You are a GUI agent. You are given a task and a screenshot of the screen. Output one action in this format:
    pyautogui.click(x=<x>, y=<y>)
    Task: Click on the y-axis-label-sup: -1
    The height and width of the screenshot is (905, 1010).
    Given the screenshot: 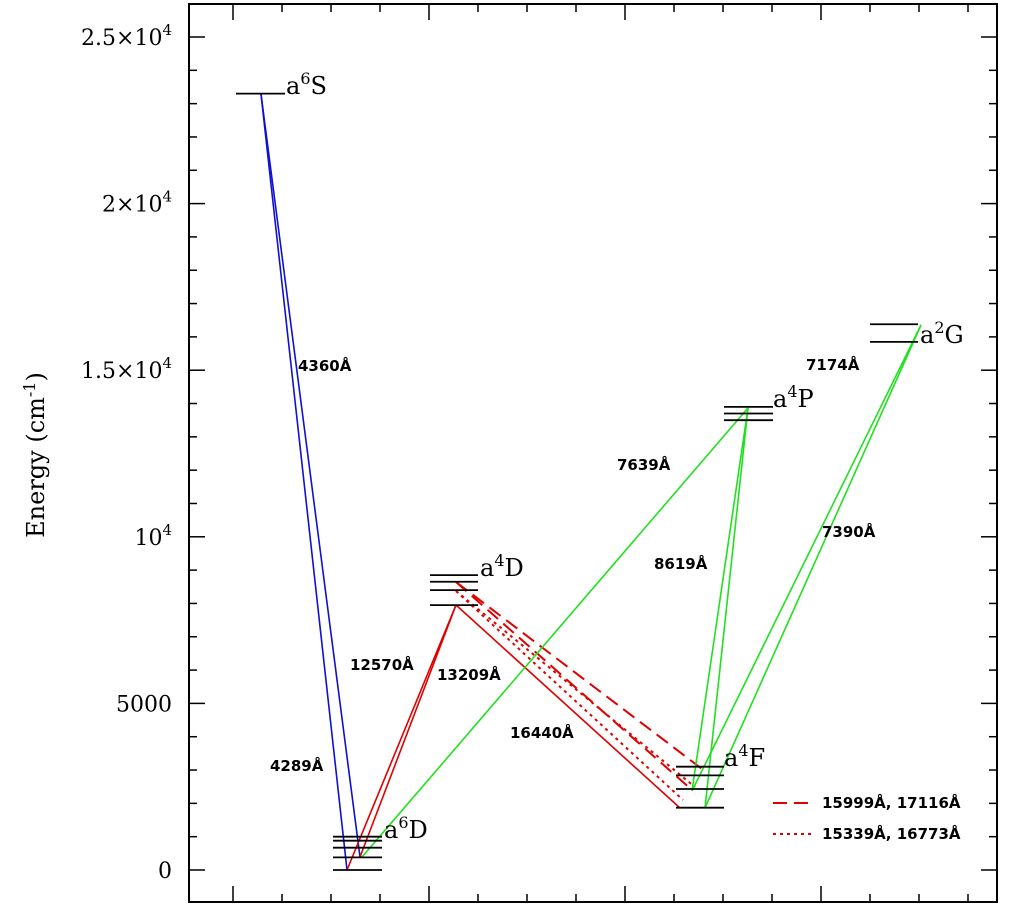 What is the action you would take?
    pyautogui.click(x=29, y=390)
    